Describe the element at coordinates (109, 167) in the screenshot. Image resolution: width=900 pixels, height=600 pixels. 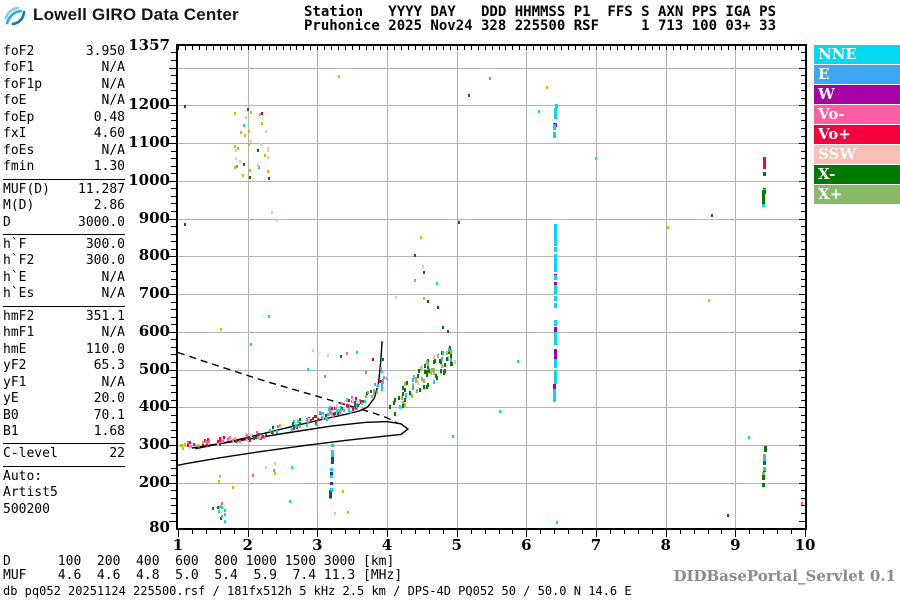
I see `param-value: 1.30` at that location.